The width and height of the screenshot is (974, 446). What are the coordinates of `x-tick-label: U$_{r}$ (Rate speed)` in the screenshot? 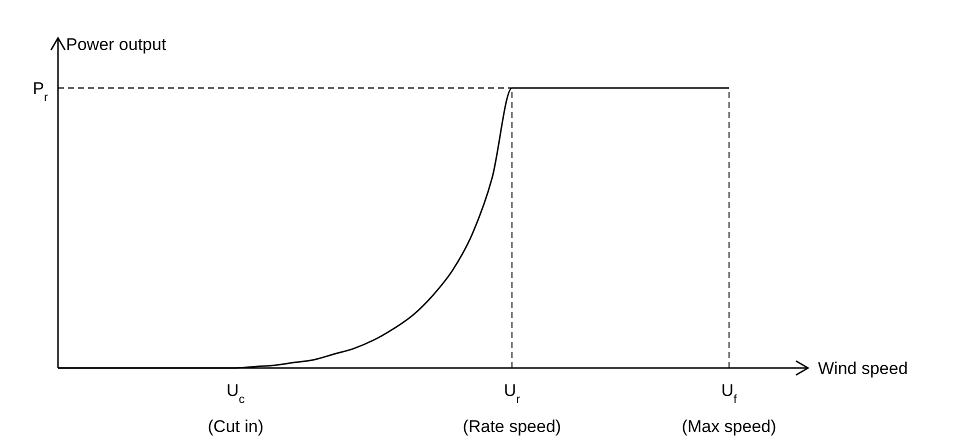 It's located at (512, 408).